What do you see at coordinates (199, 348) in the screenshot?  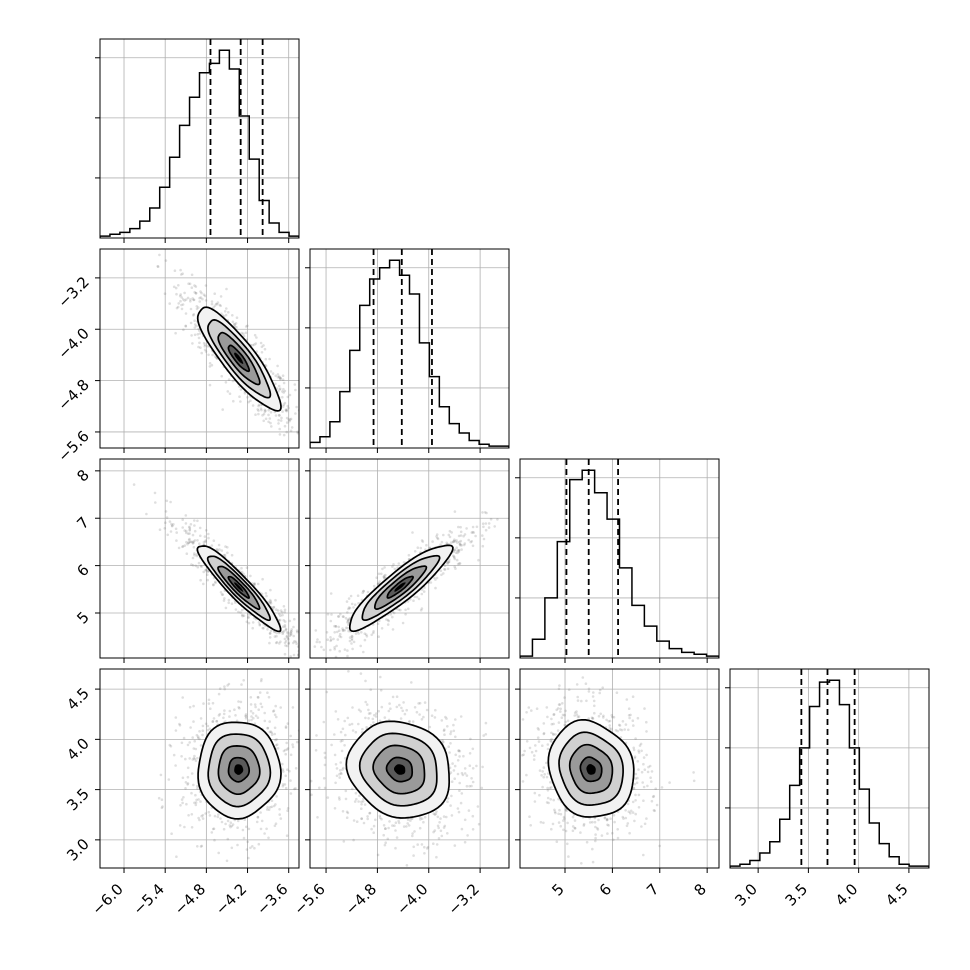 I see `panel-frame` at bounding box center [199, 348].